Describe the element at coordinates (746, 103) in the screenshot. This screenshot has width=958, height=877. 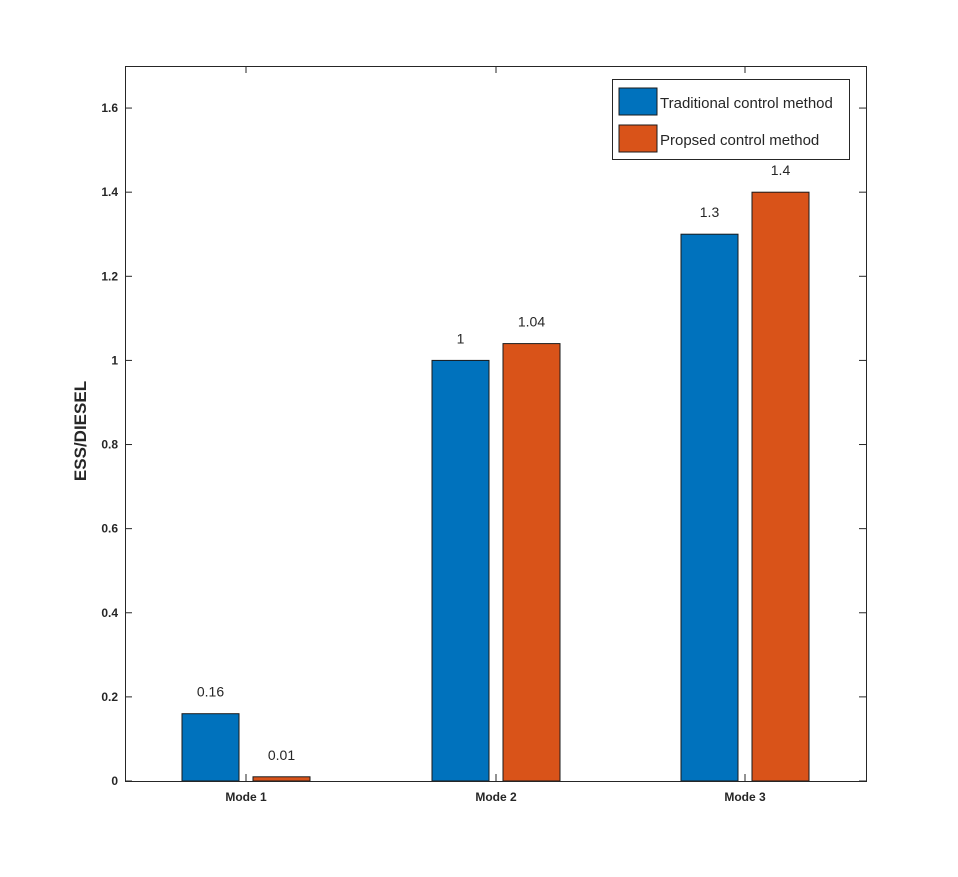
I see `legend-label-traditional: Traditional control method` at that location.